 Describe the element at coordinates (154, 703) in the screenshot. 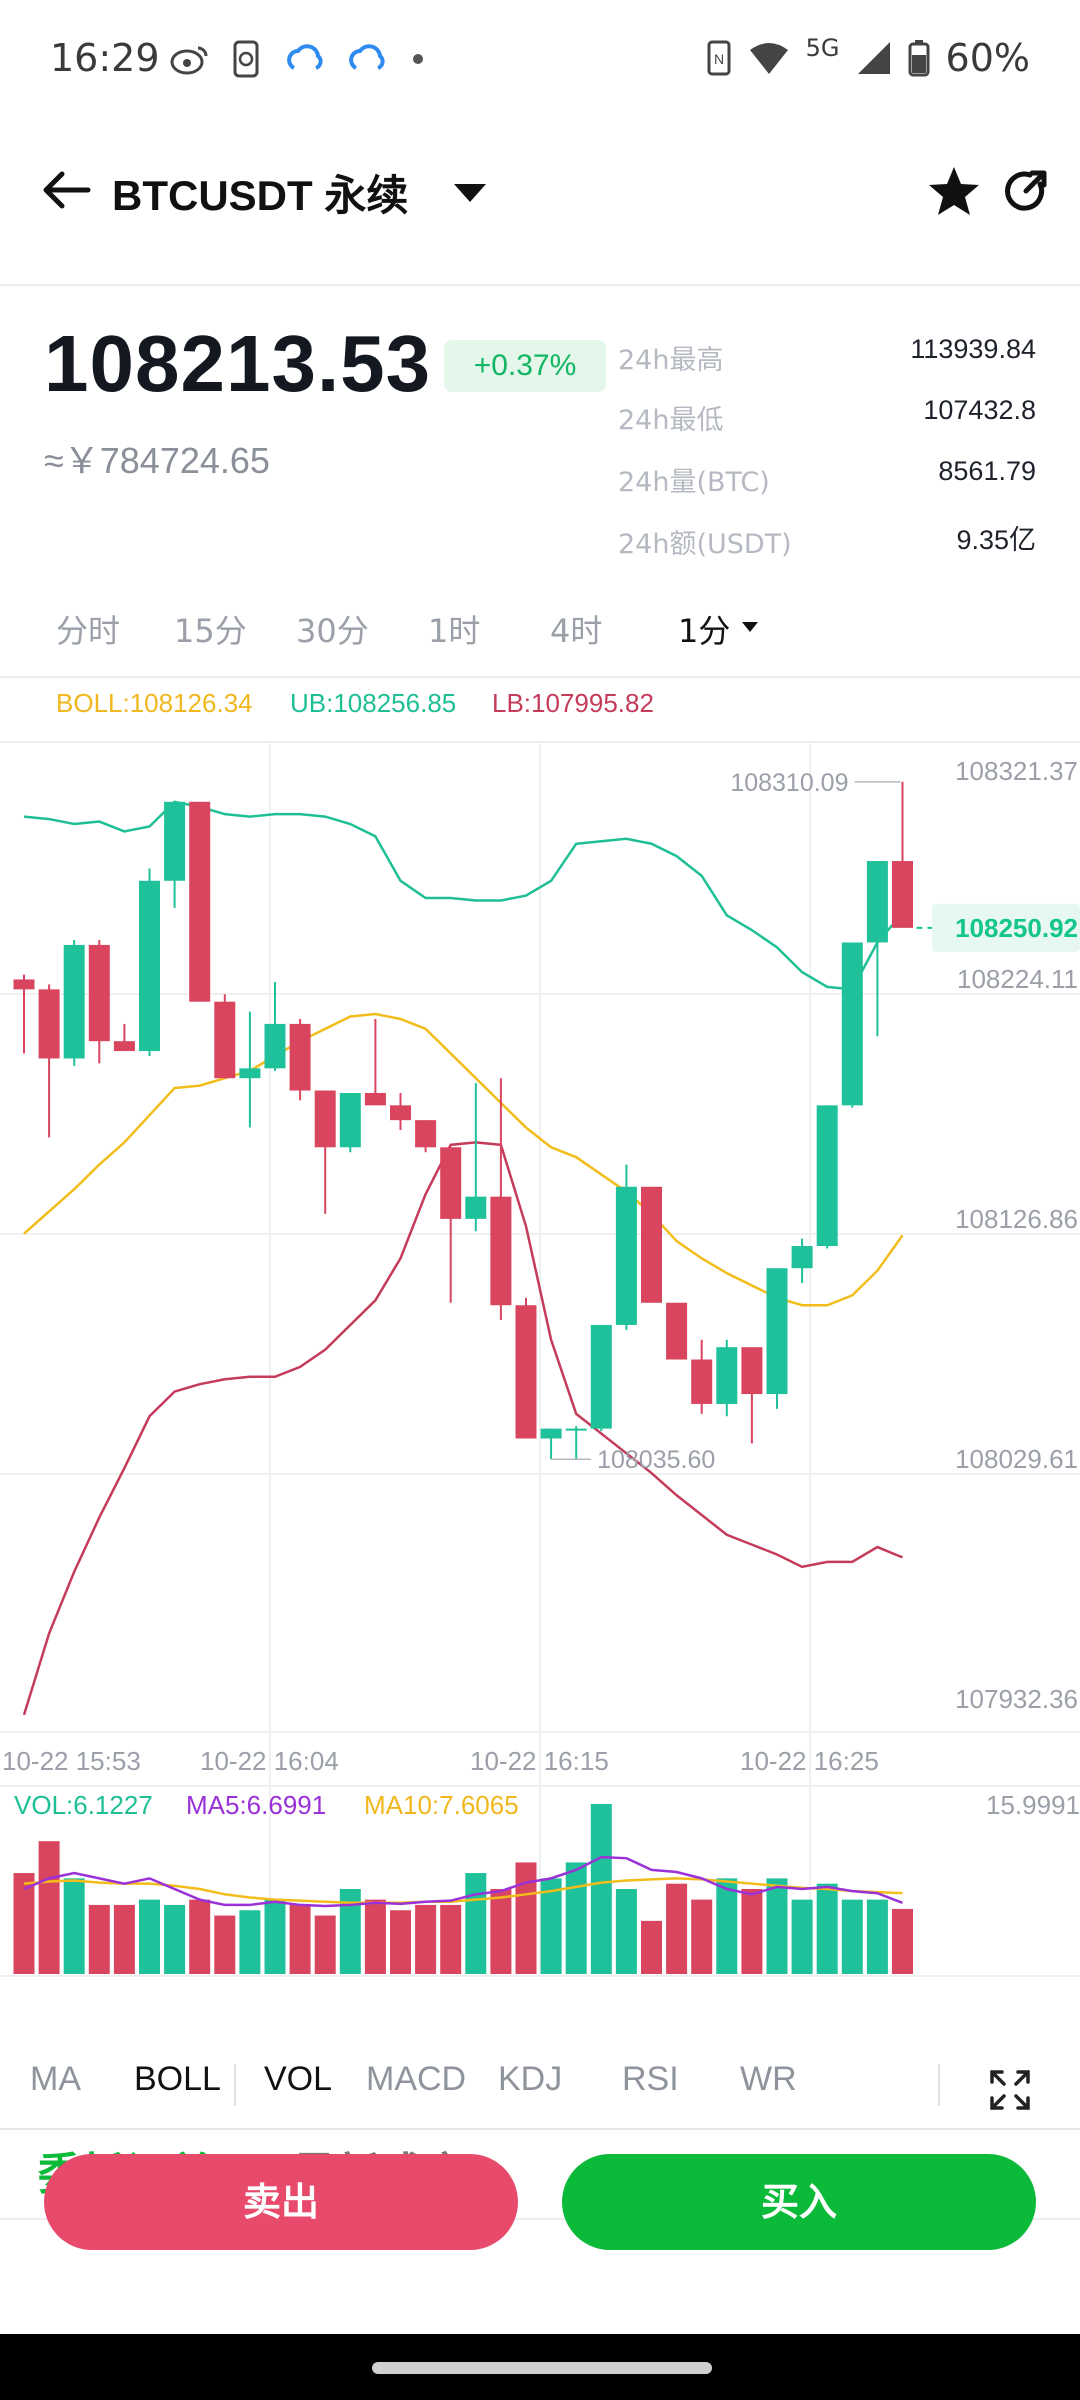

I see `boll-value: BOLL:108126.34` at that location.